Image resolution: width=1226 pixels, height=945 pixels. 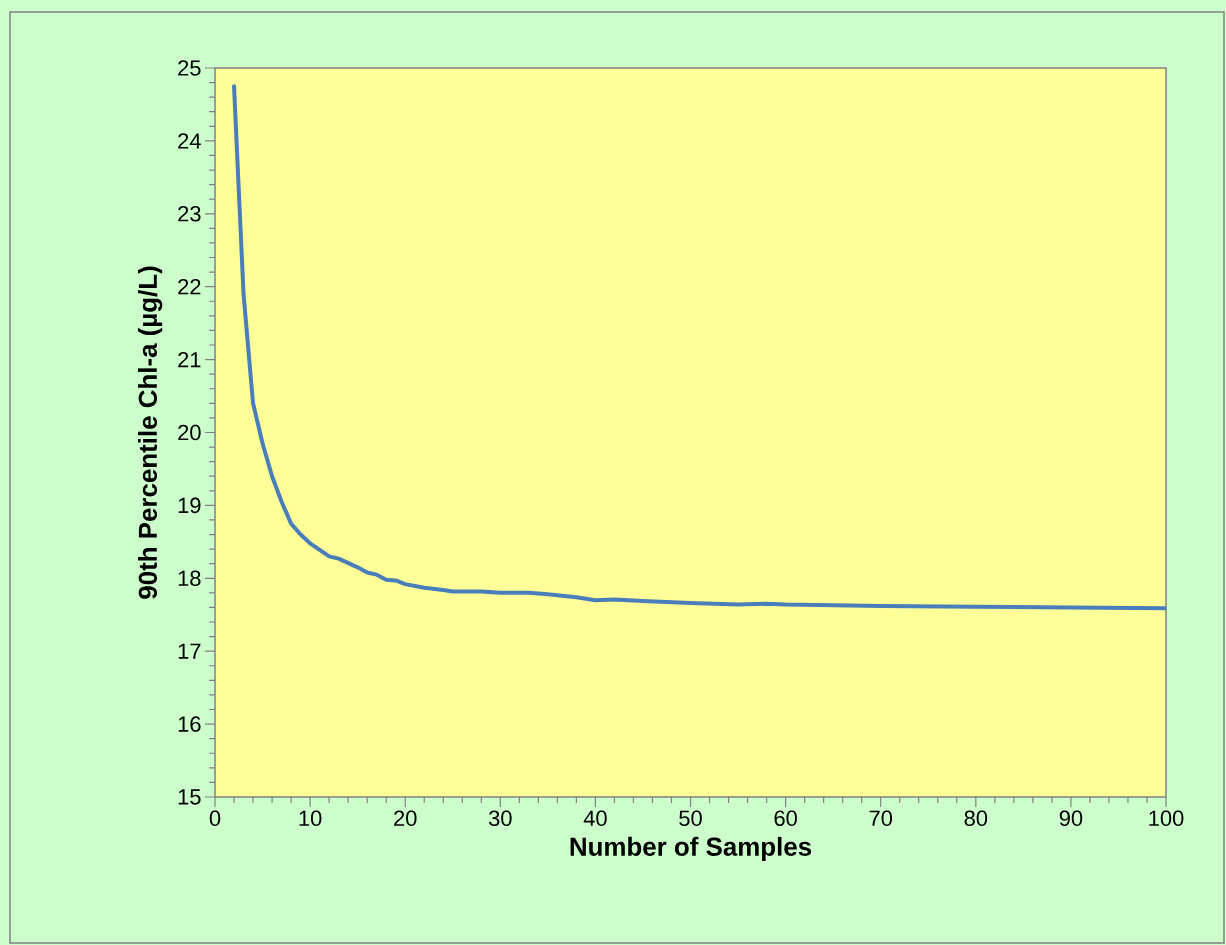 I want to click on y-tick-label: 16, so click(x=189, y=724).